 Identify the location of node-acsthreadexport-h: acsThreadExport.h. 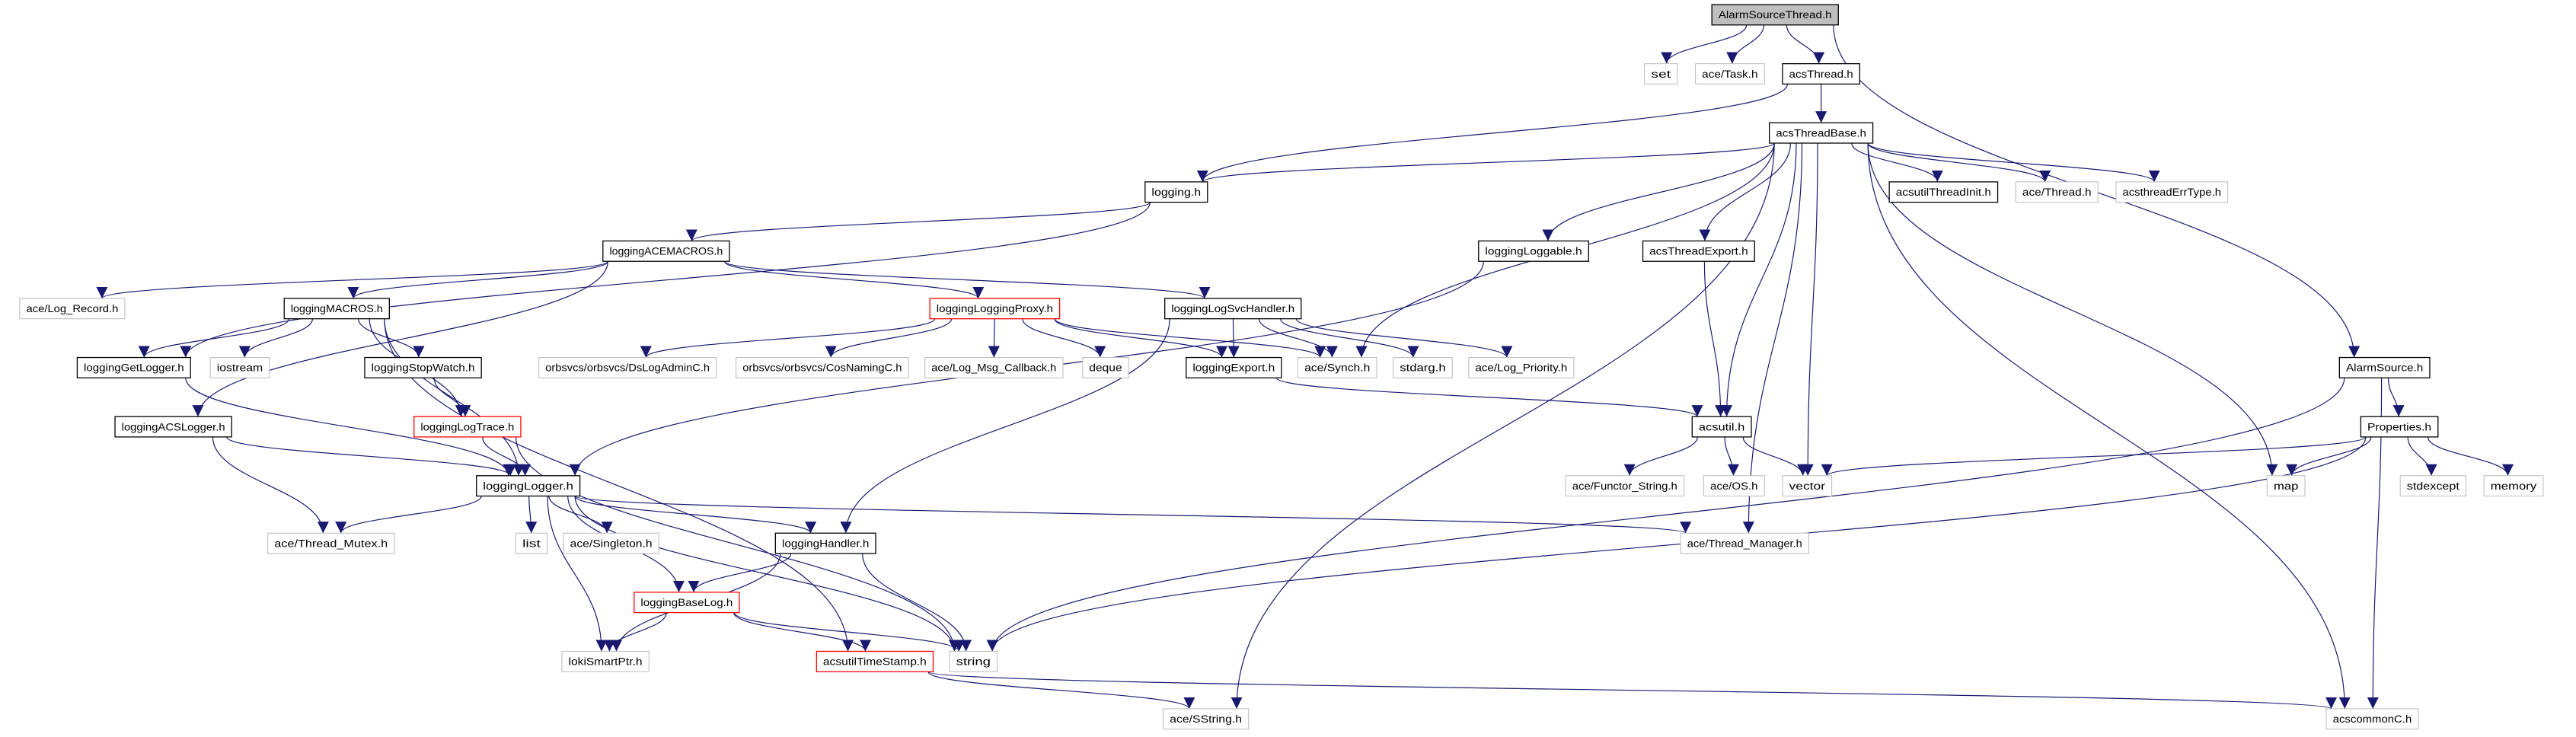
(1698, 251).